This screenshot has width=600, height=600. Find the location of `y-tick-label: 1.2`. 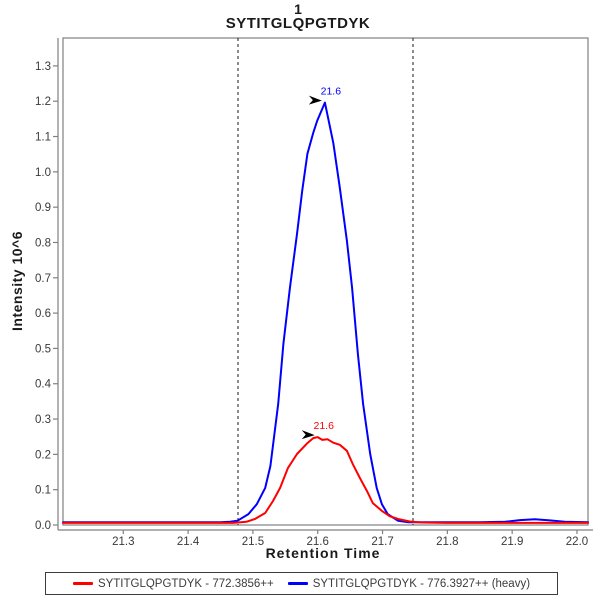

y-tick-label: 1.2 is located at coordinates (43, 102).